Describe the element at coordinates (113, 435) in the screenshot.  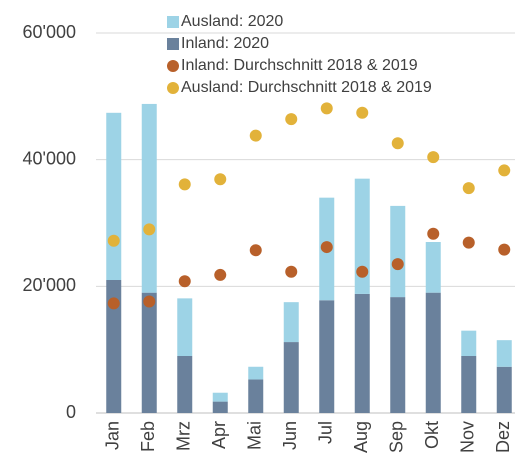
I see `x-tick-label: Jan` at that location.